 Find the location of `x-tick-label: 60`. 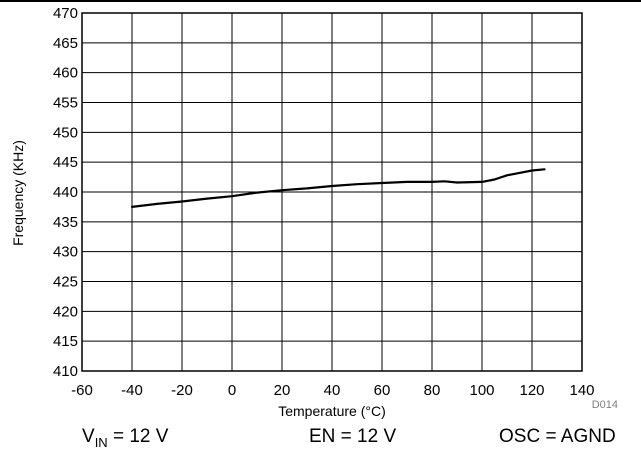

x-tick-label: 60 is located at coordinates (382, 390).